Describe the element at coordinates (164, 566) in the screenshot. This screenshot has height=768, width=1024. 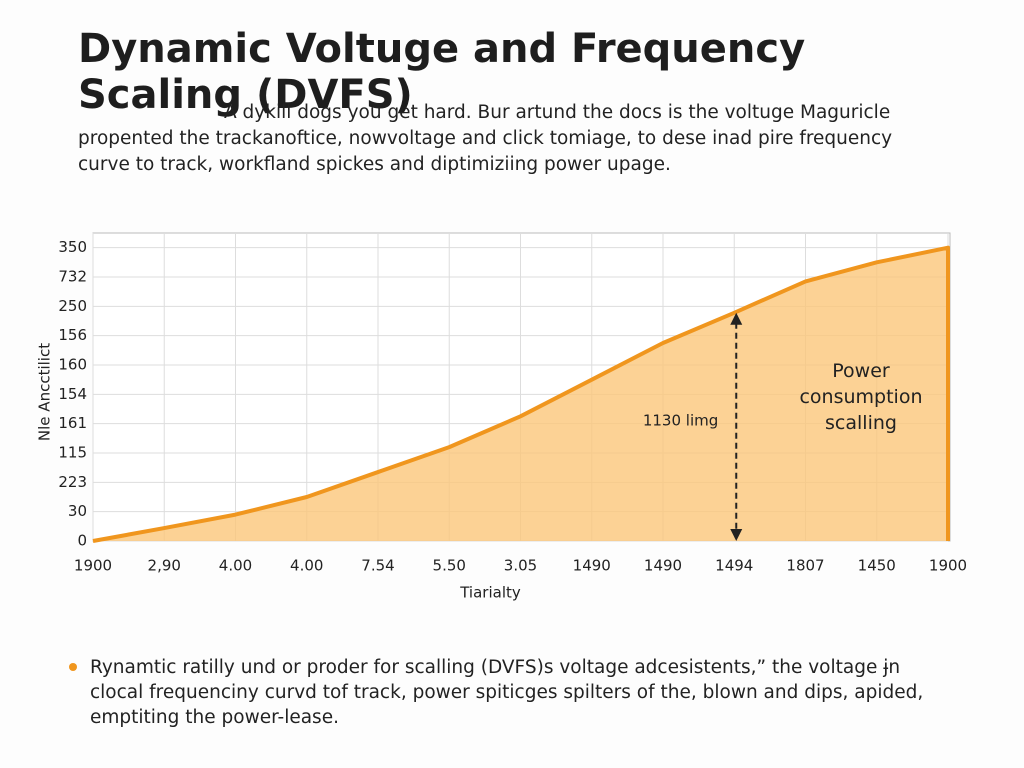
I see `x-tick-label: 2,90` at that location.